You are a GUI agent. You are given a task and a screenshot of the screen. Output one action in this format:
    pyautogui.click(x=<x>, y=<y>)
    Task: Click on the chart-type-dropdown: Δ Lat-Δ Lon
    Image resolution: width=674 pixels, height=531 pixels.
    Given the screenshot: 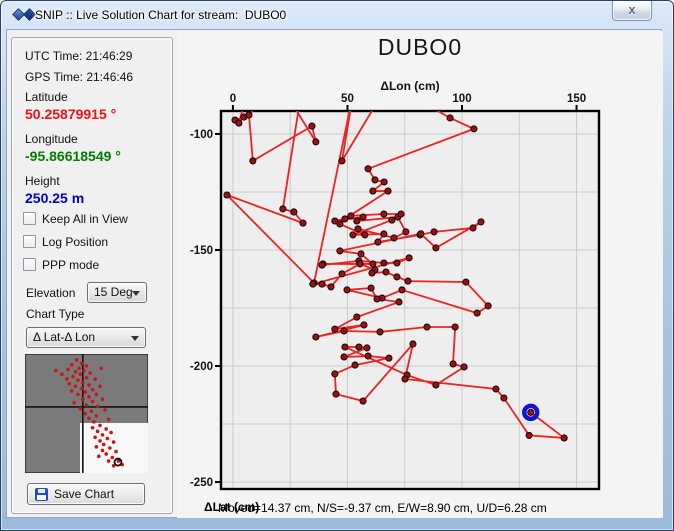 What is the action you would take?
    pyautogui.click(x=86, y=337)
    